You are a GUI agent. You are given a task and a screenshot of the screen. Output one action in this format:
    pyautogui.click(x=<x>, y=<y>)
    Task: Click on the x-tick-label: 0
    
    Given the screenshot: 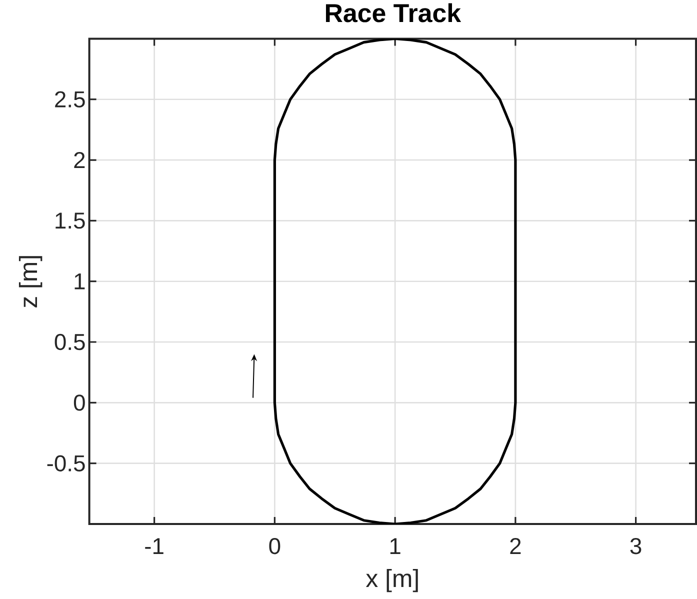 What is the action you would take?
    pyautogui.click(x=274, y=546)
    